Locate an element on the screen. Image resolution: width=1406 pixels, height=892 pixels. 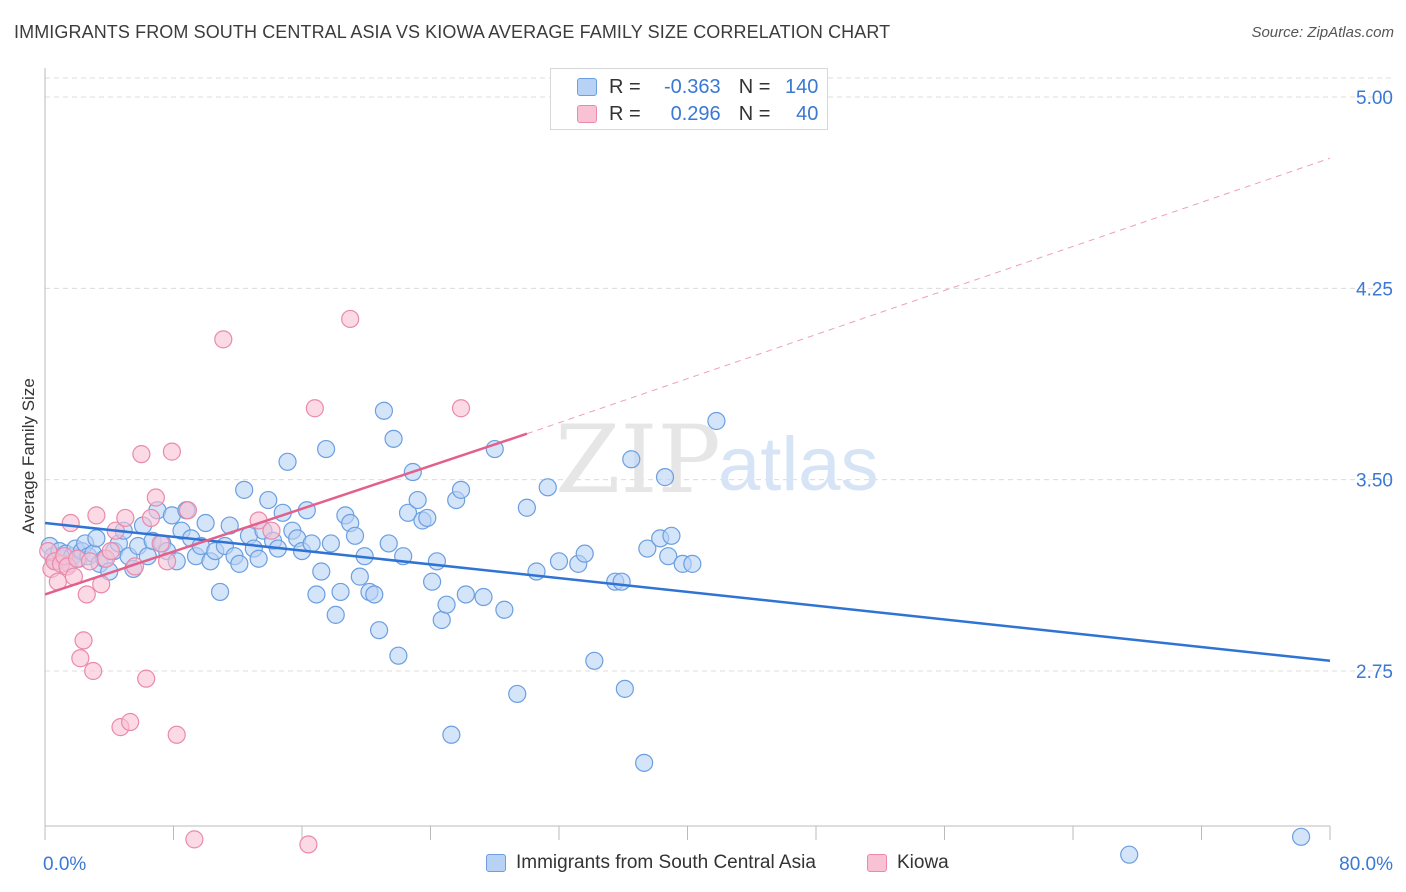
y-tick-label: 3.50 is located at coordinates (1374, 481).